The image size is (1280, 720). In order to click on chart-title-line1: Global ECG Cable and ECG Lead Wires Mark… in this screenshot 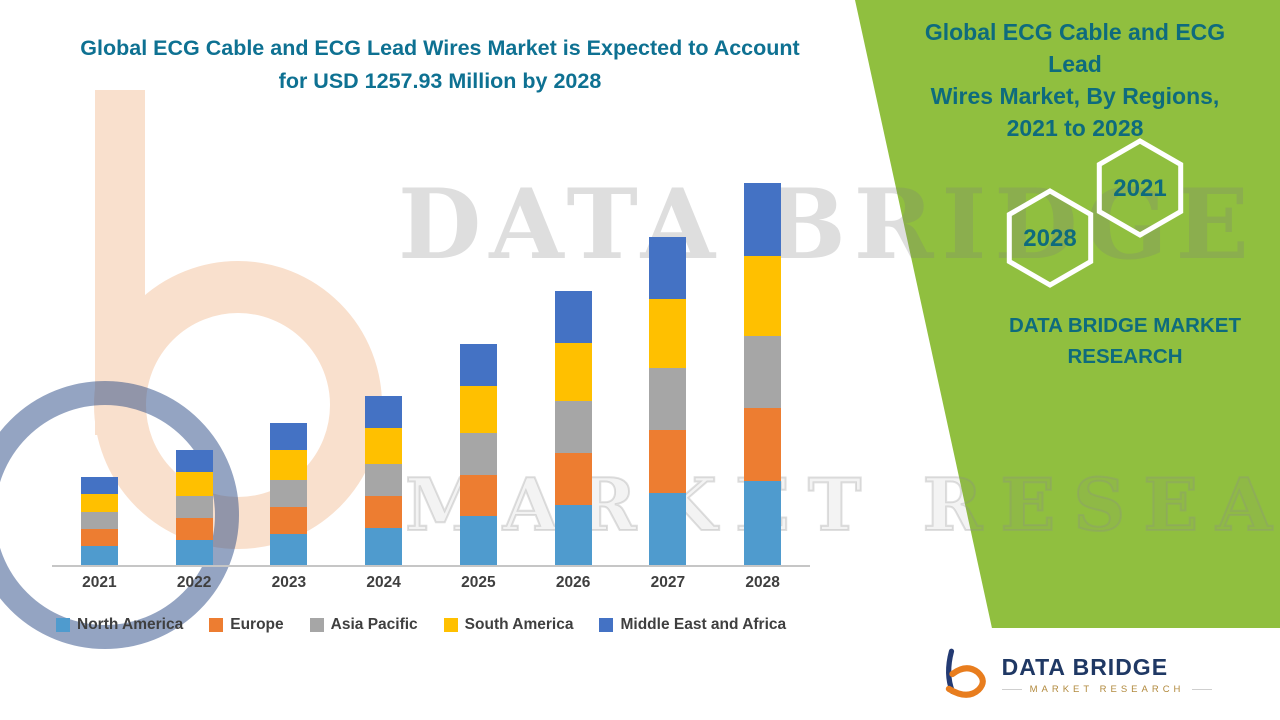, I will do `click(440, 48)`.